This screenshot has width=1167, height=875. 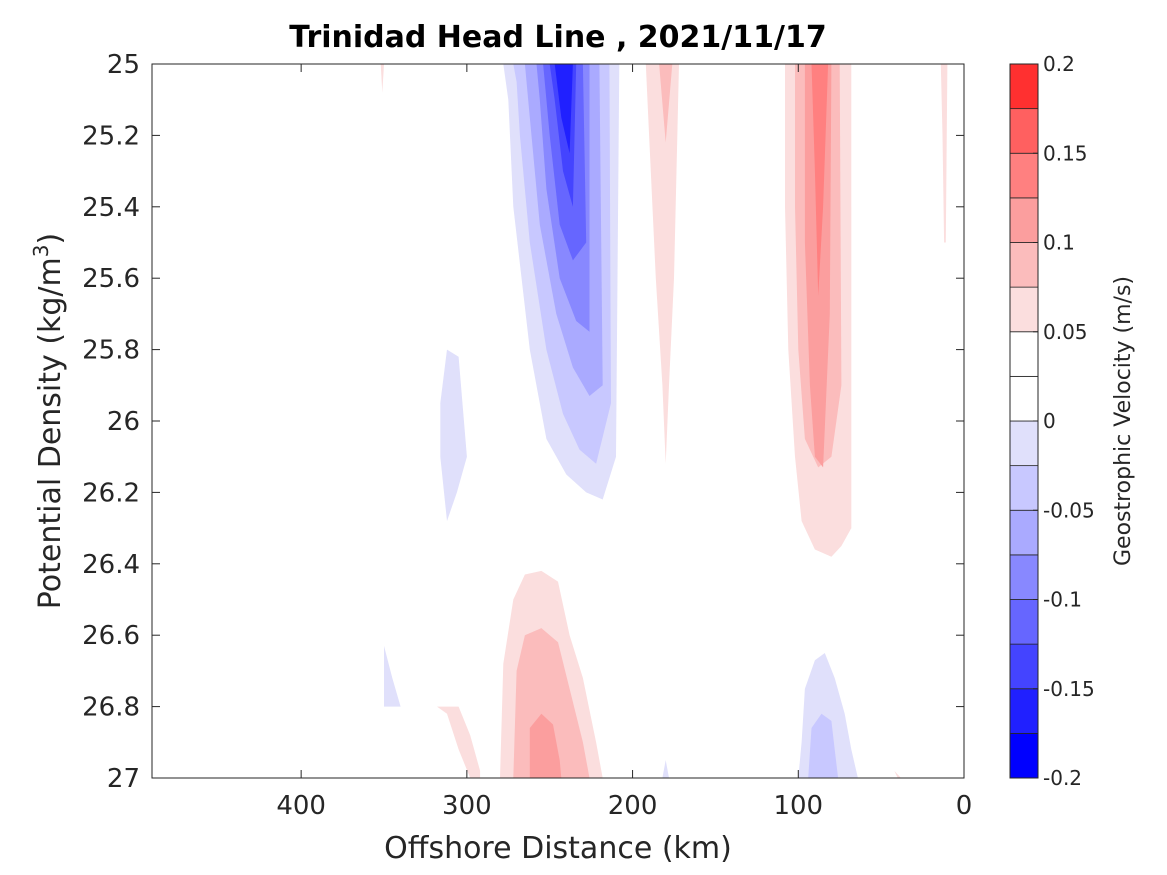 I want to click on chart-title: Trinidad Head Line , 2021/11/17, so click(x=557, y=37).